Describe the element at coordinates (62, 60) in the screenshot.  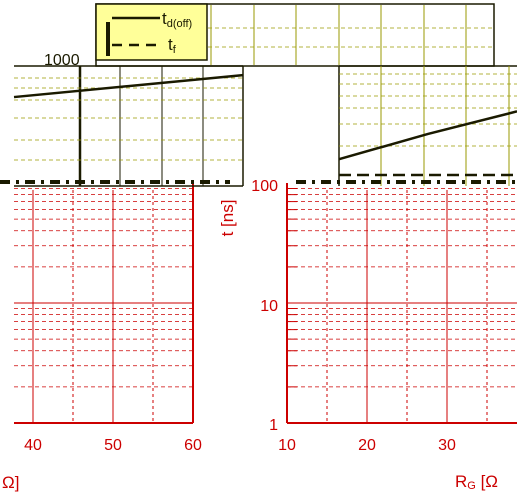
I see `upper-ytick-1000: 1000` at that location.